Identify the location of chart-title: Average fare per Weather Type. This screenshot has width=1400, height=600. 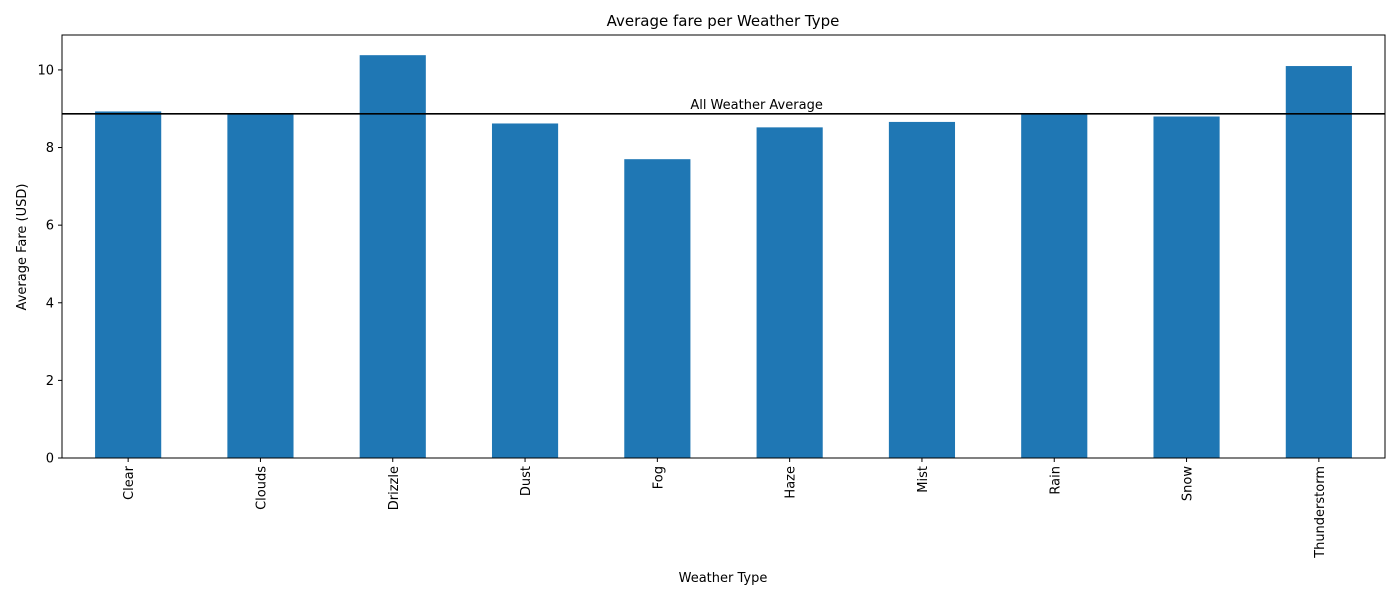
(723, 21).